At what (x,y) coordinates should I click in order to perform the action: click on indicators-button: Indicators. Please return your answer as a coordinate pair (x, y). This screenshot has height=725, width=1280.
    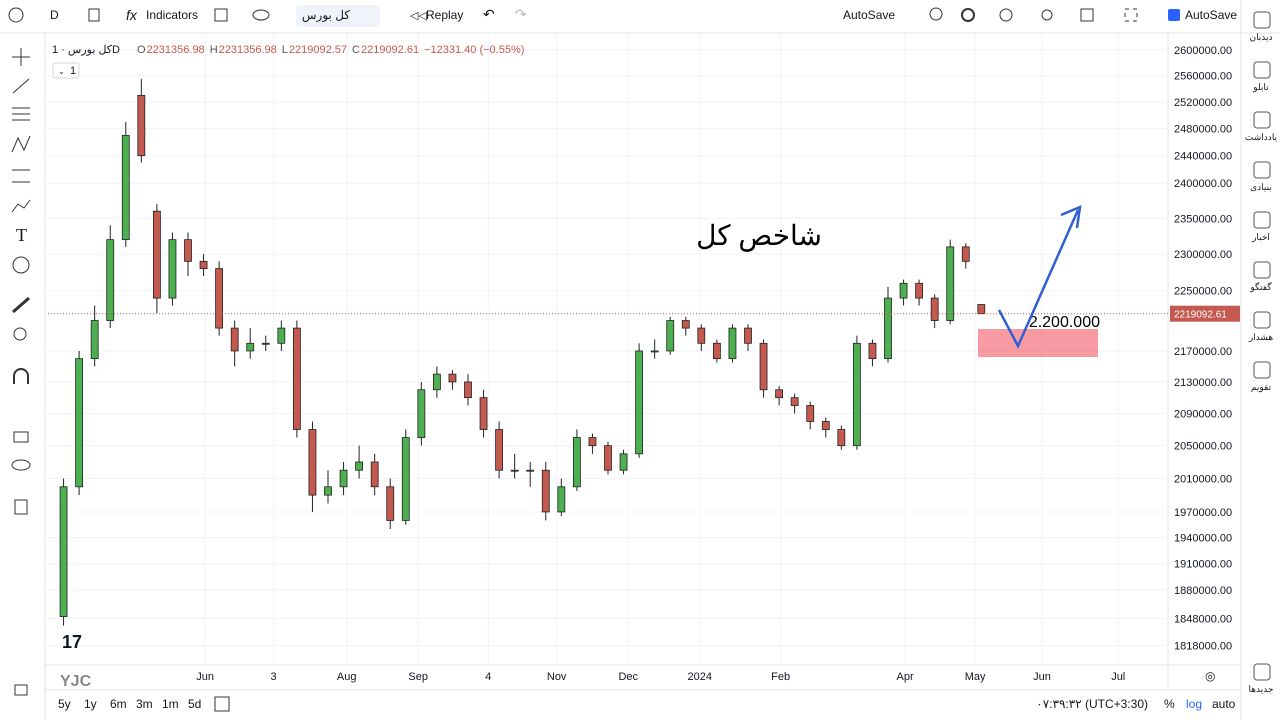
    Looking at the image, I should click on (172, 15).